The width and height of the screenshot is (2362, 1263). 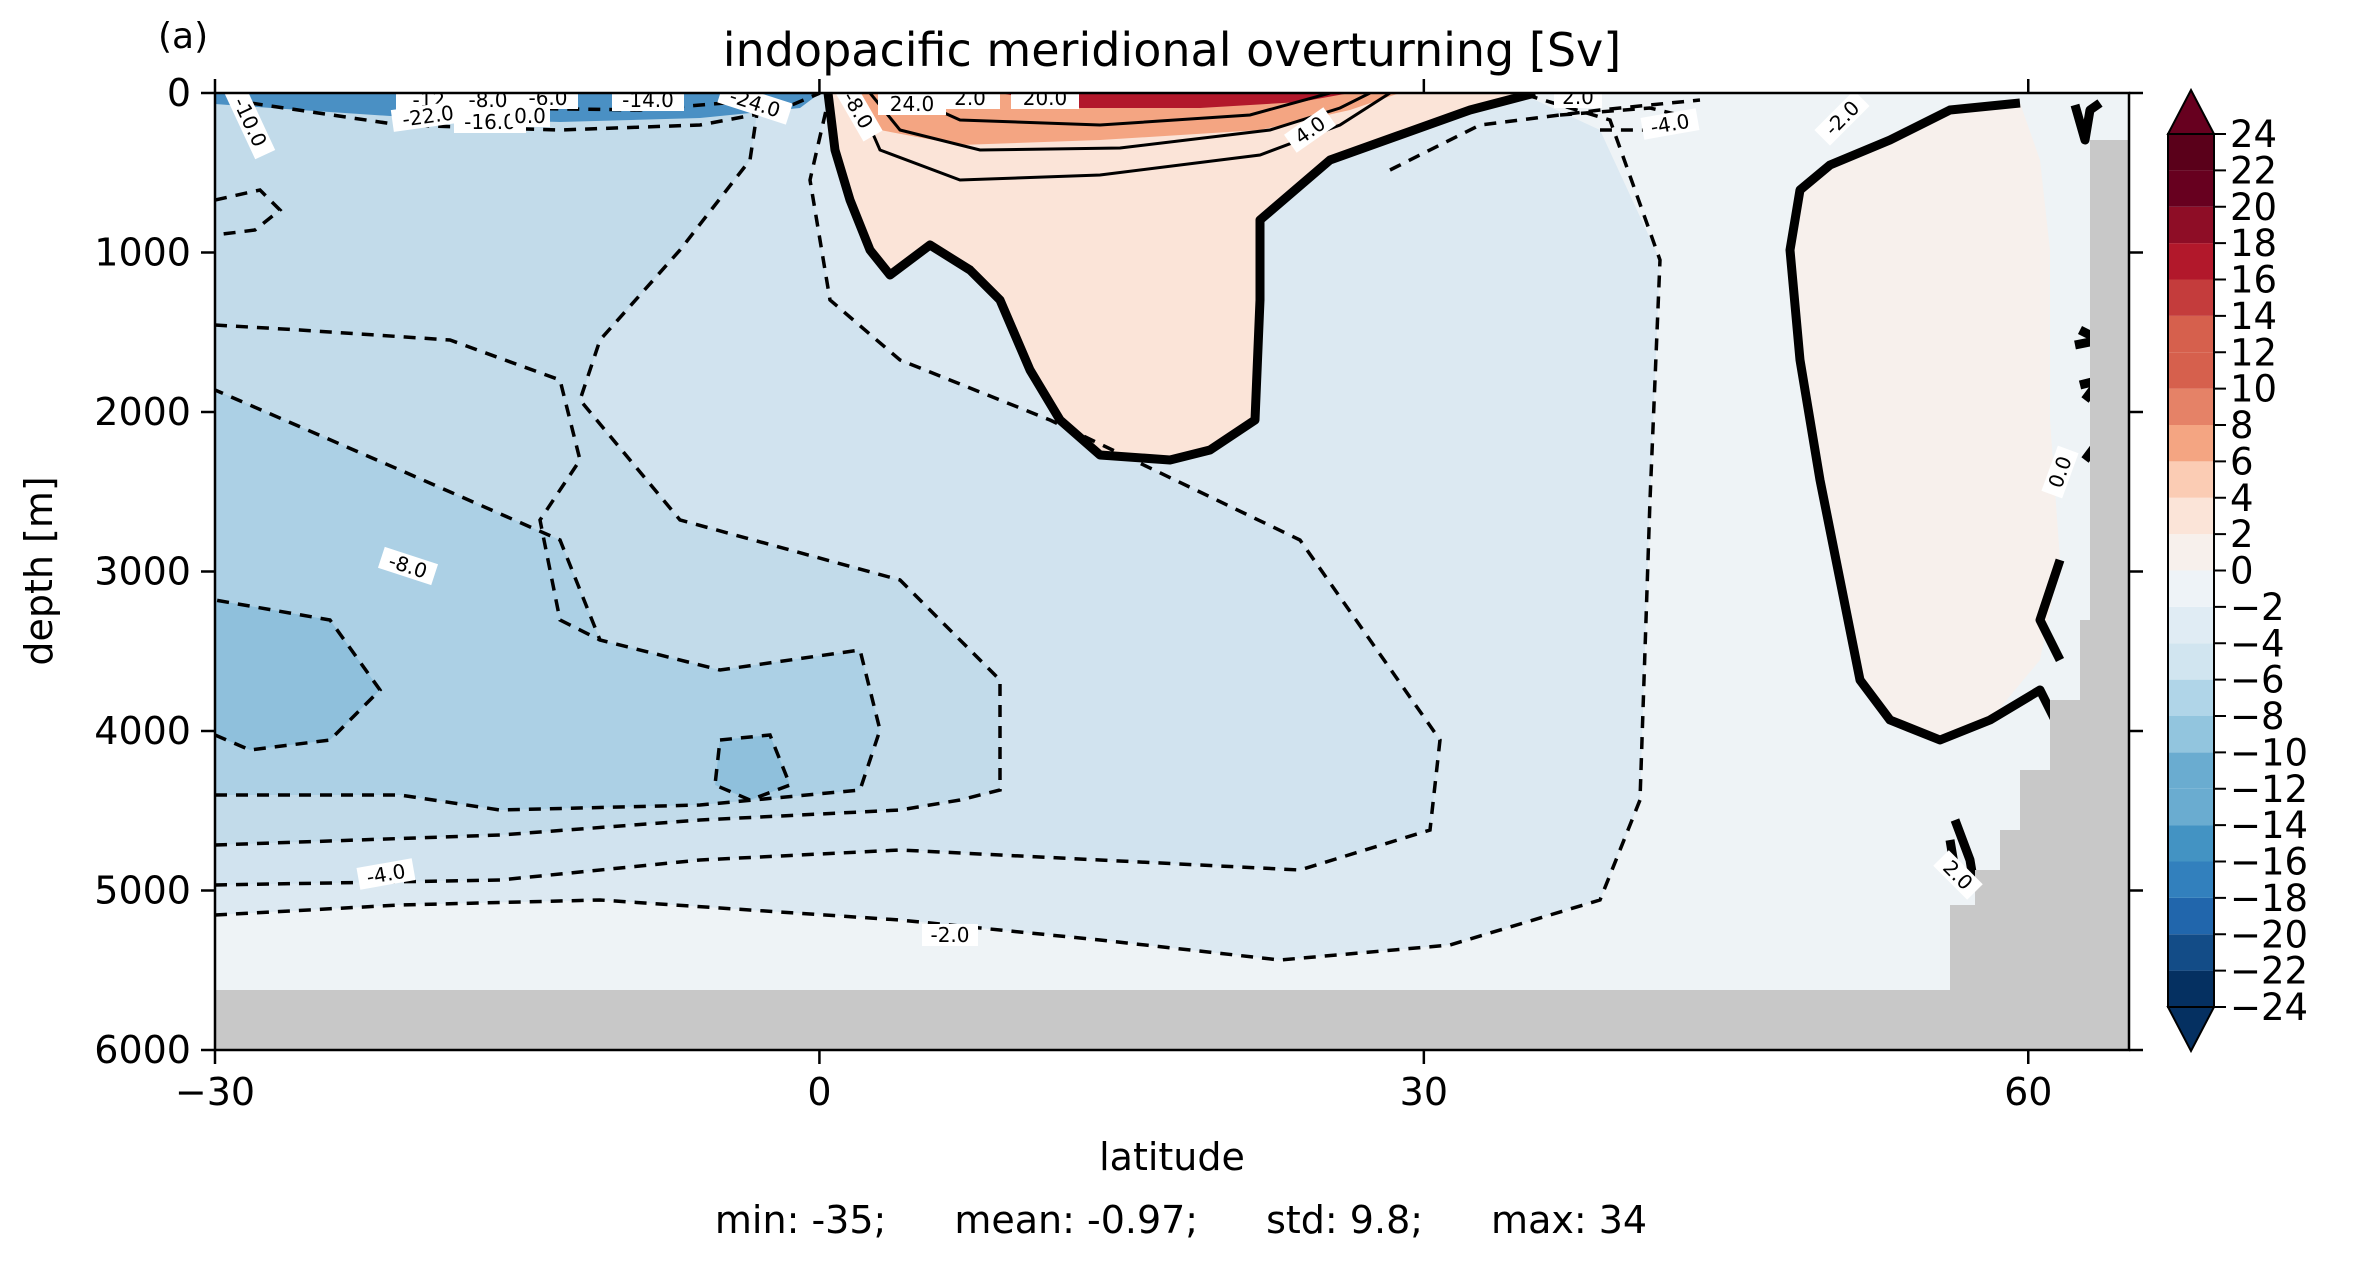 What do you see at coordinates (2269, 934) in the screenshot?
I see `colorbar-tick-label: −20` at bounding box center [2269, 934].